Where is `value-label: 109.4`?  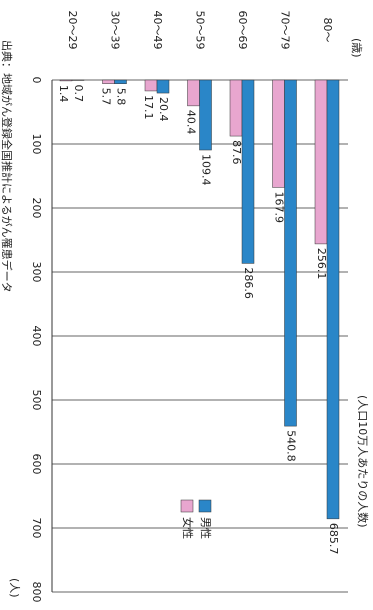
value-label: 109.4 is located at coordinates (206, 170).